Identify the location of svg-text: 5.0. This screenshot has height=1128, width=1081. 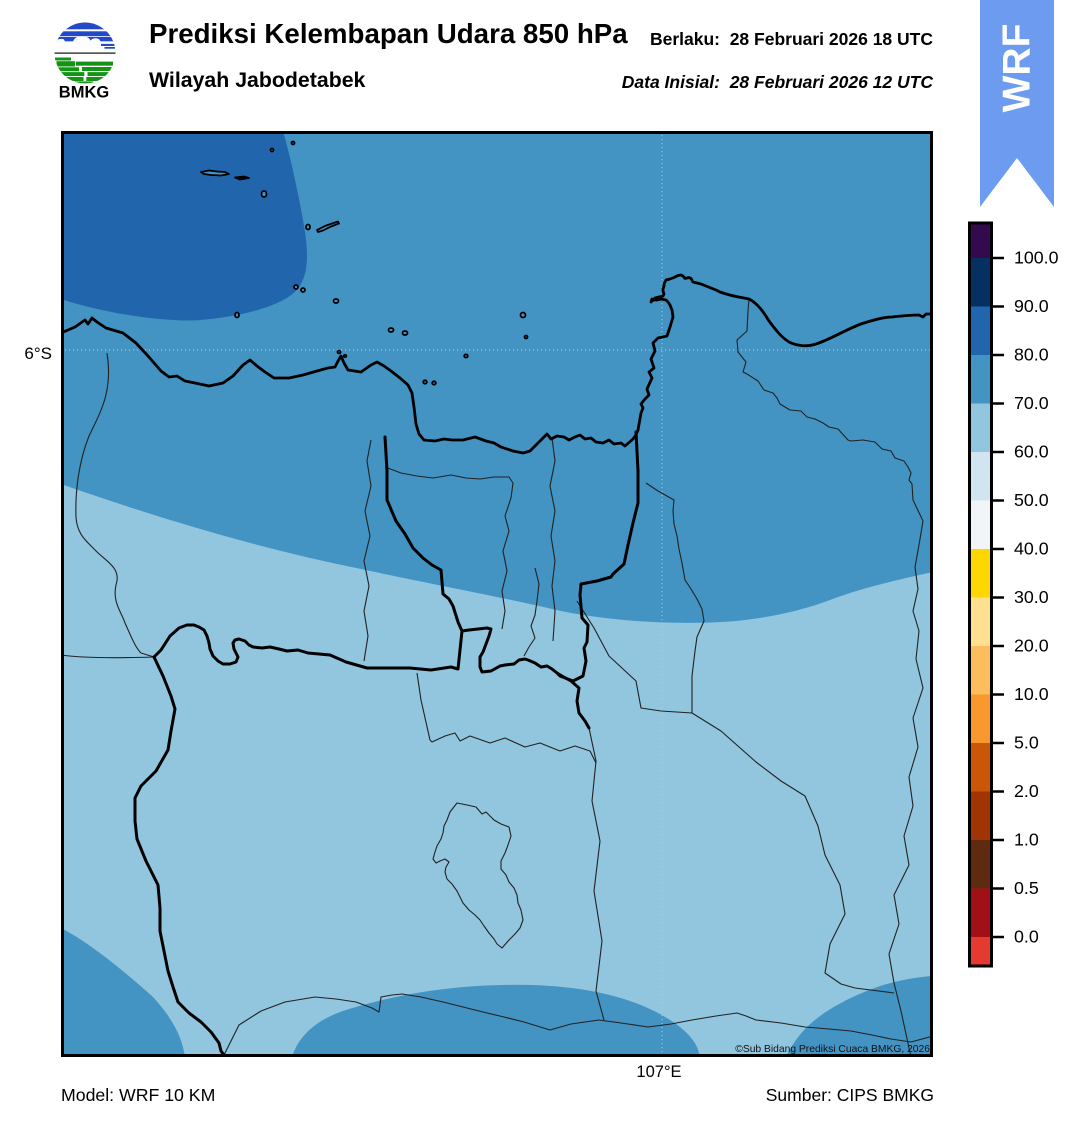
(1026, 743).